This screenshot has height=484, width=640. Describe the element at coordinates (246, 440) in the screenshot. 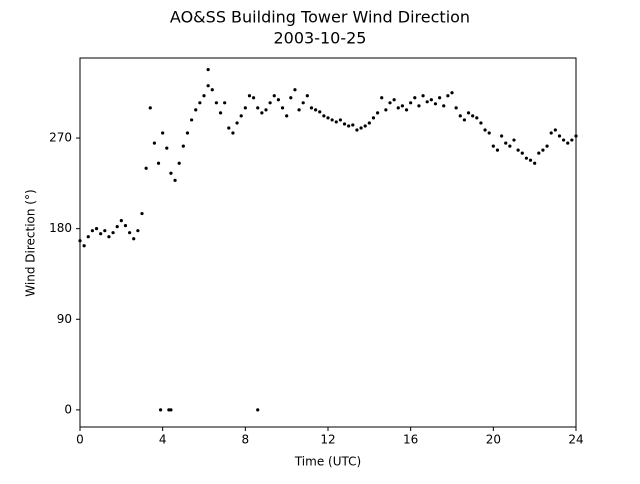

I see `x-tick-label: 8` at that location.